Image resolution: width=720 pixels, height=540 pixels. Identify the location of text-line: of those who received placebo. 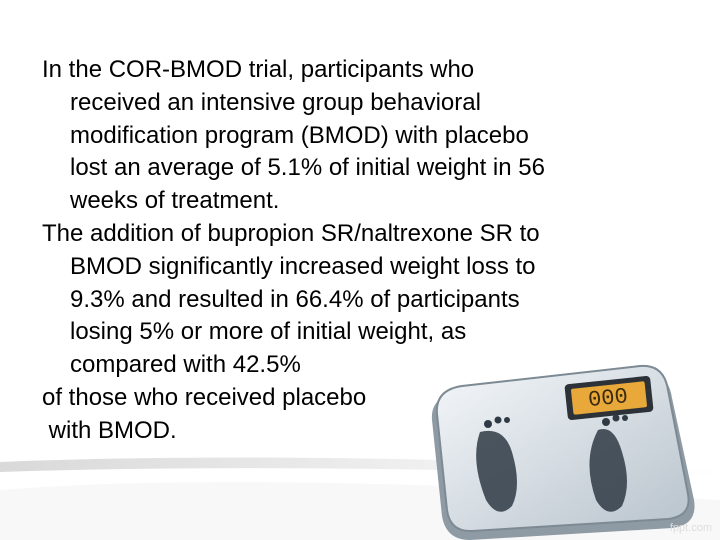
(204, 397).